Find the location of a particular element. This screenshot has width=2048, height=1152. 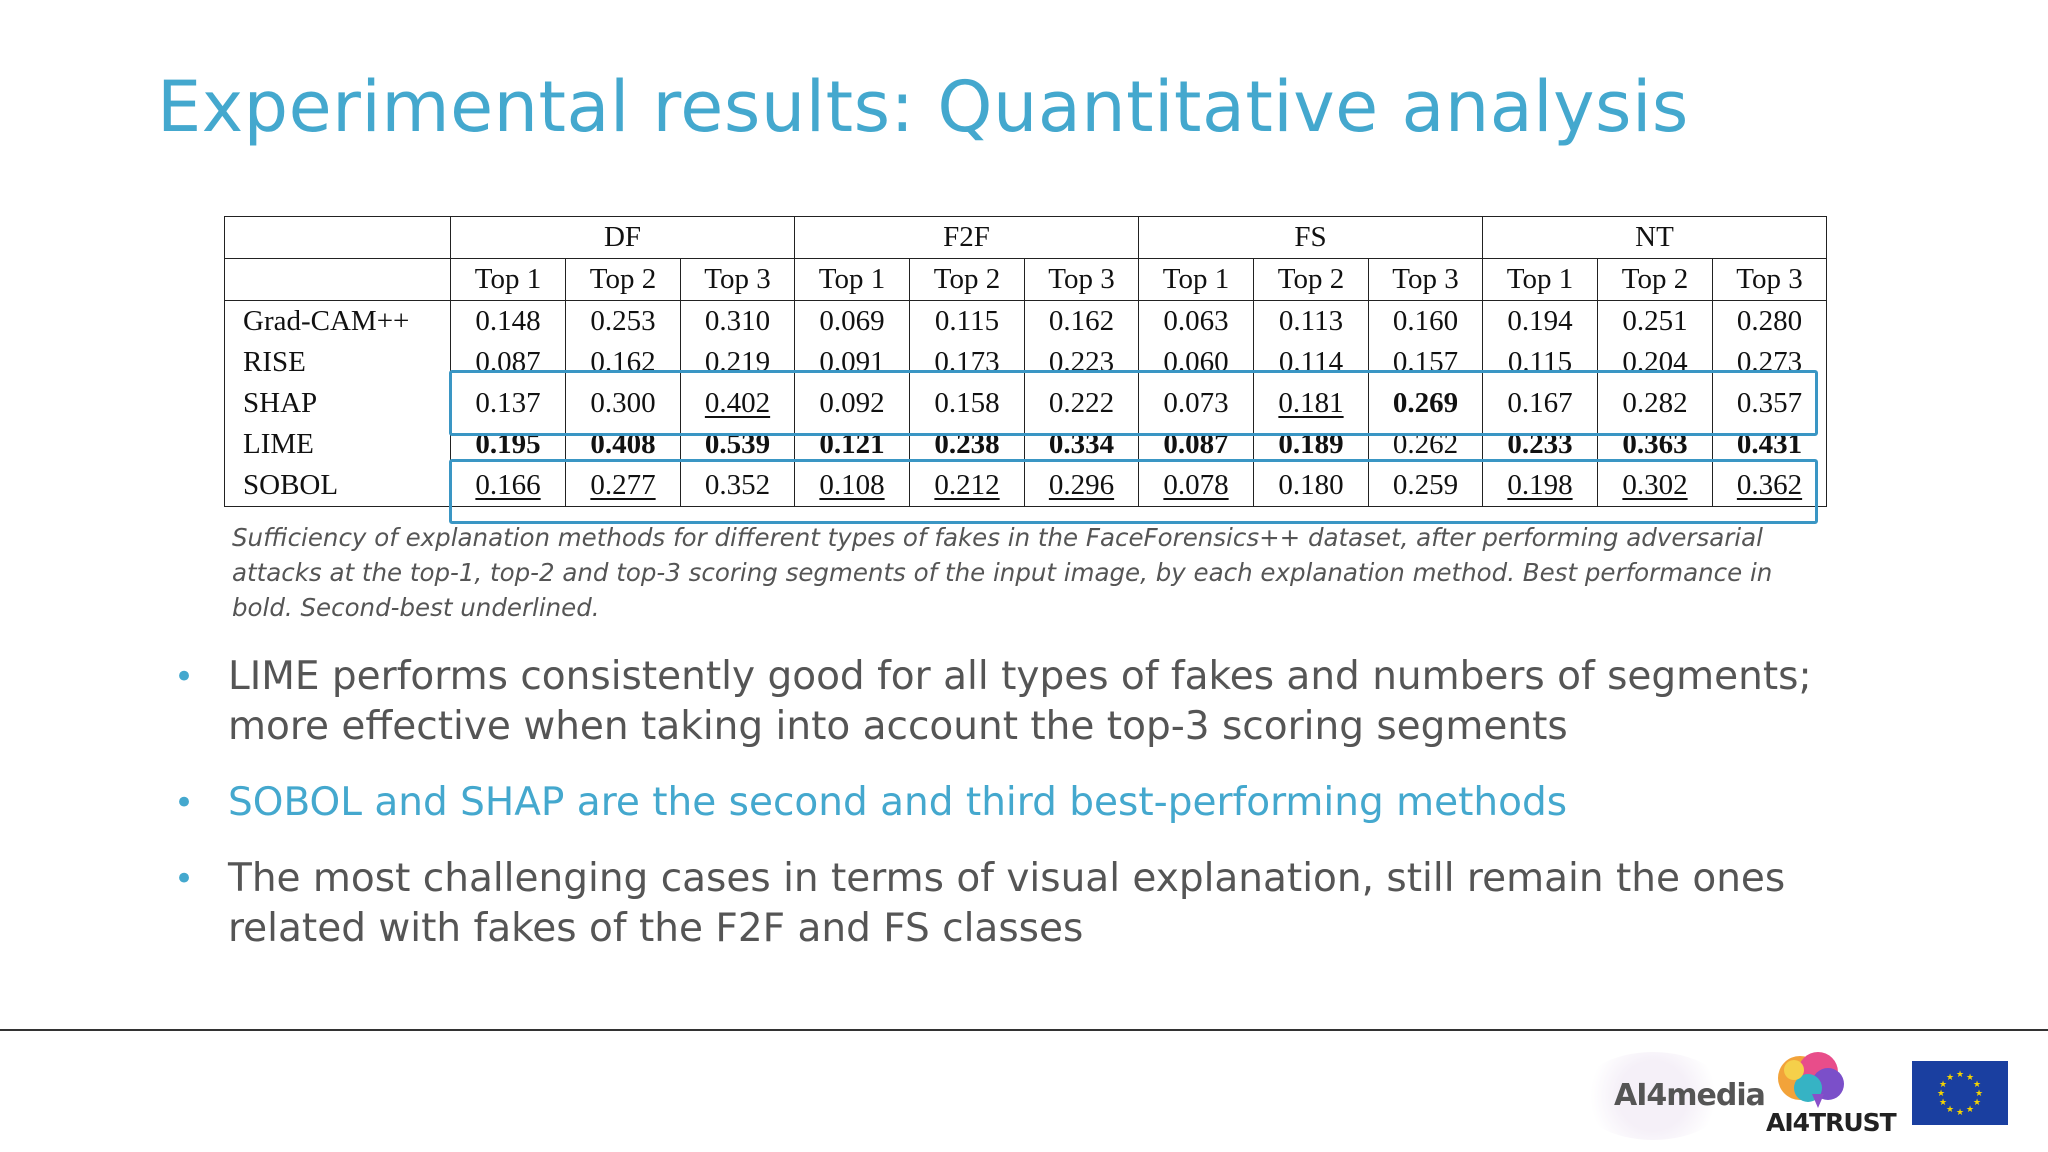

method-name-cell: RISE is located at coordinates (337, 362).